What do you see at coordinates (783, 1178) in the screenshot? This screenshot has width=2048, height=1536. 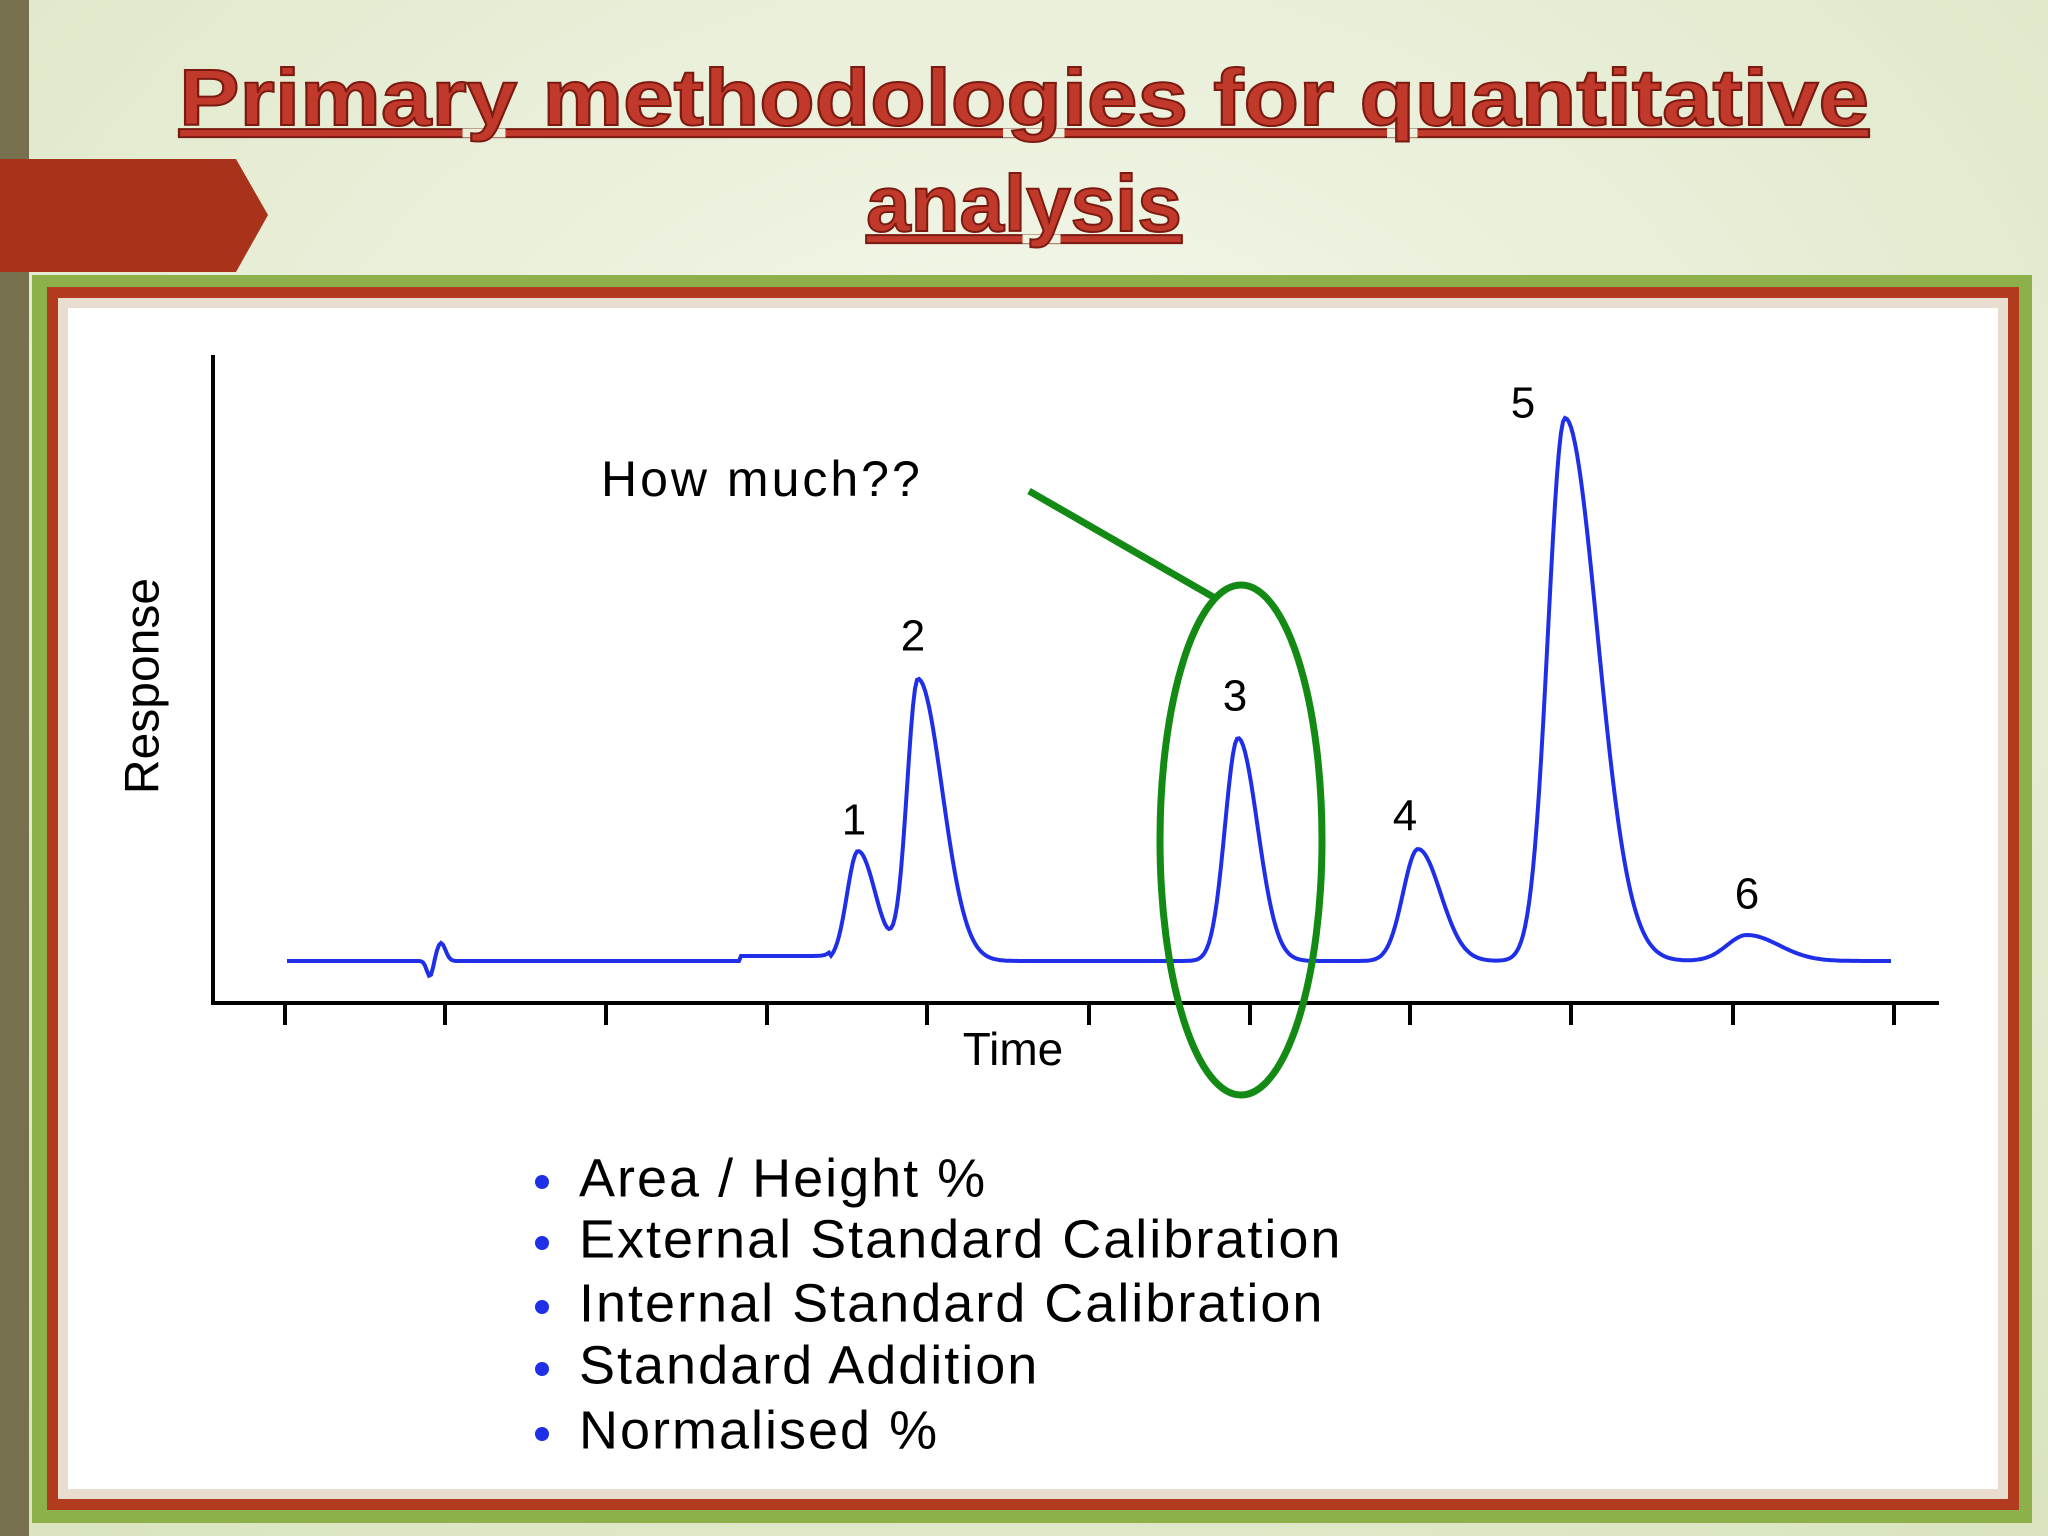 I see `method-item: Area / Height %` at bounding box center [783, 1178].